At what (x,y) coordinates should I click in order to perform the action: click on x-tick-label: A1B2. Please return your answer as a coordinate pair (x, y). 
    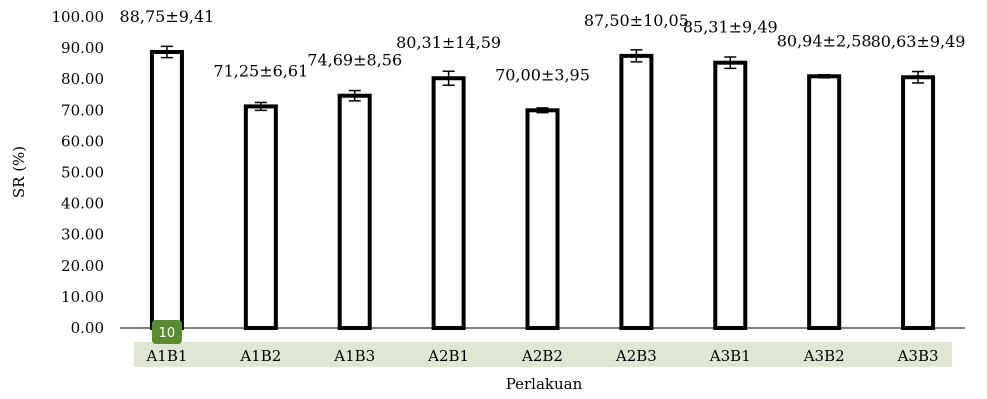
    Looking at the image, I should click on (260, 356).